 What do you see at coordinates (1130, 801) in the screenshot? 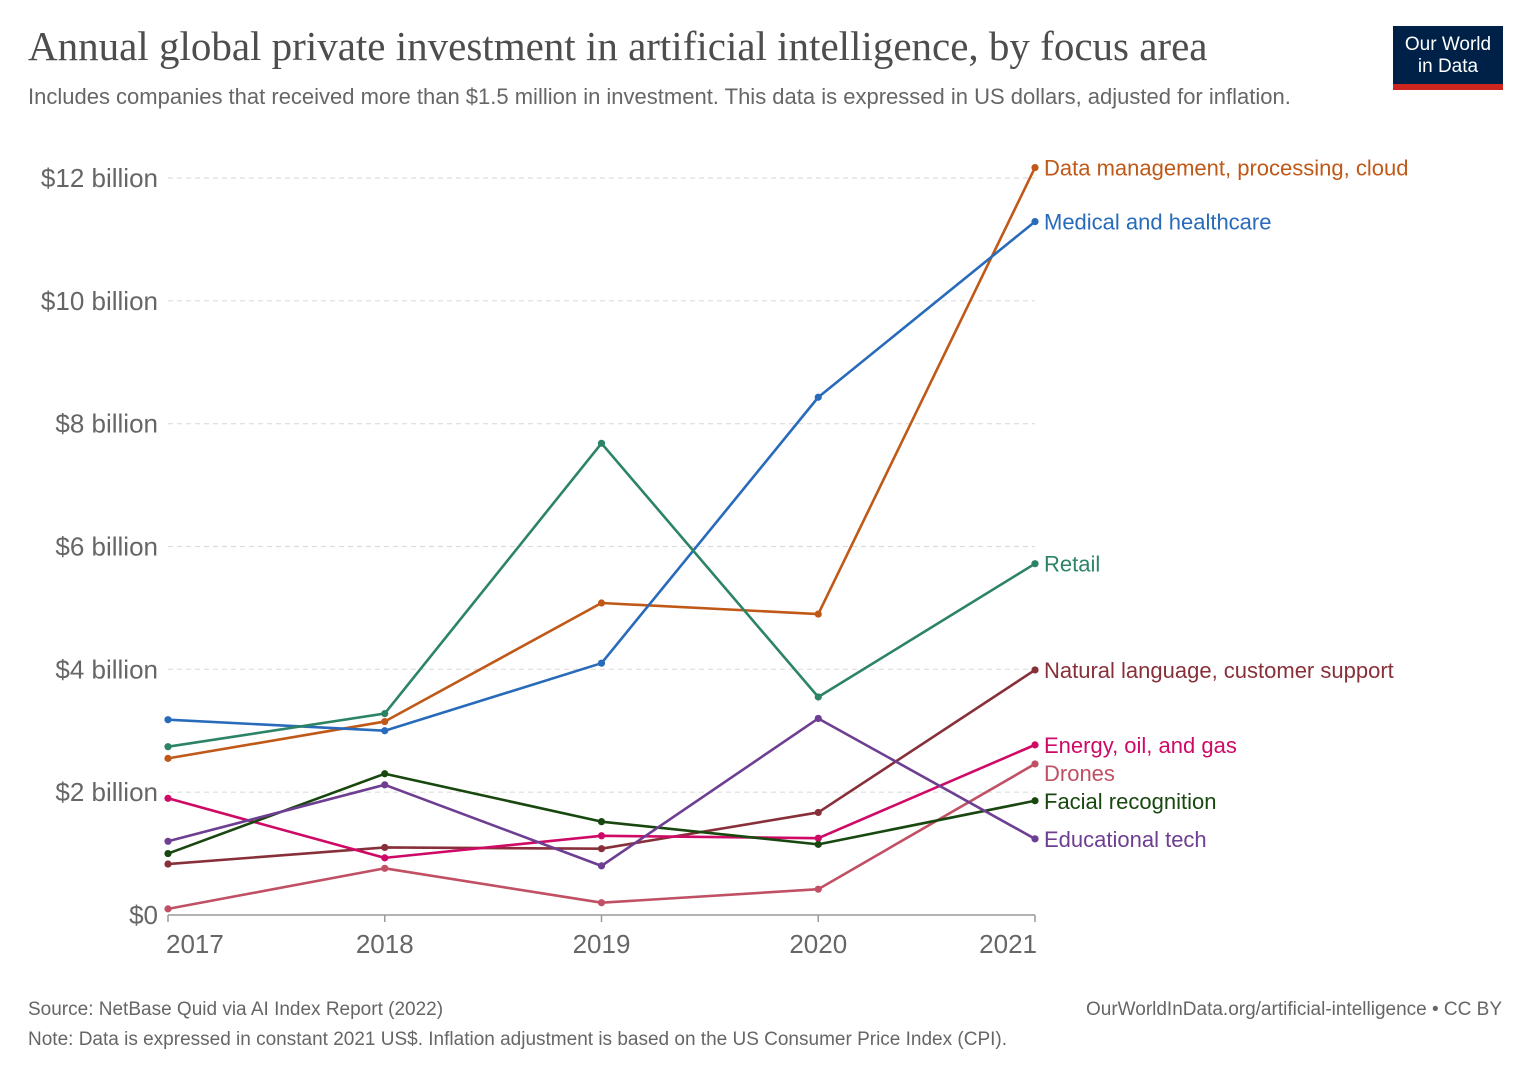
I see `series-label: Facial recognition` at bounding box center [1130, 801].